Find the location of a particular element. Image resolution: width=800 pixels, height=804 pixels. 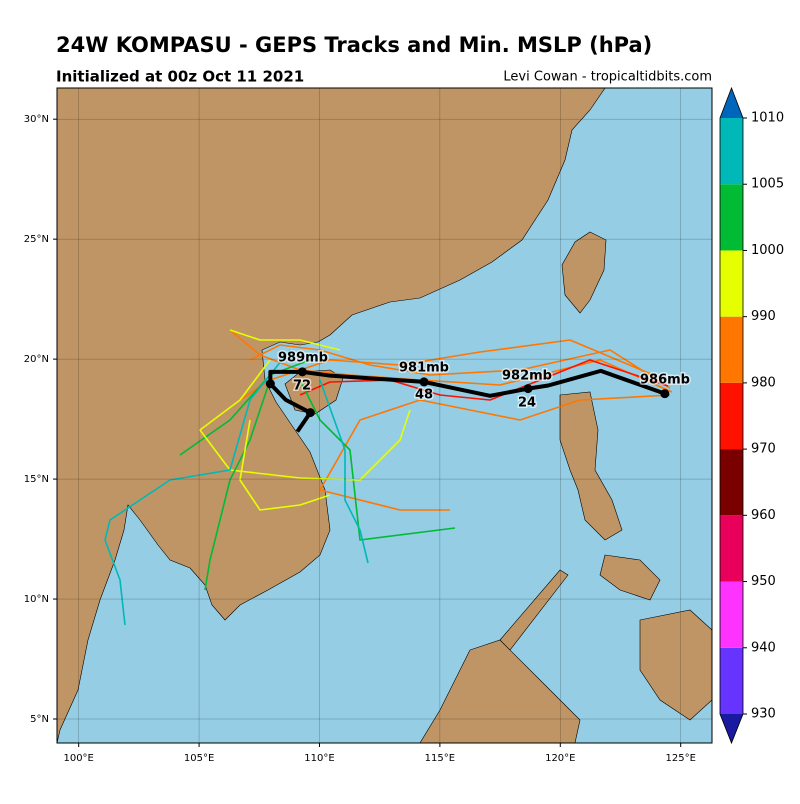

colorbar-tick-label: 930 is located at coordinates (763, 714).